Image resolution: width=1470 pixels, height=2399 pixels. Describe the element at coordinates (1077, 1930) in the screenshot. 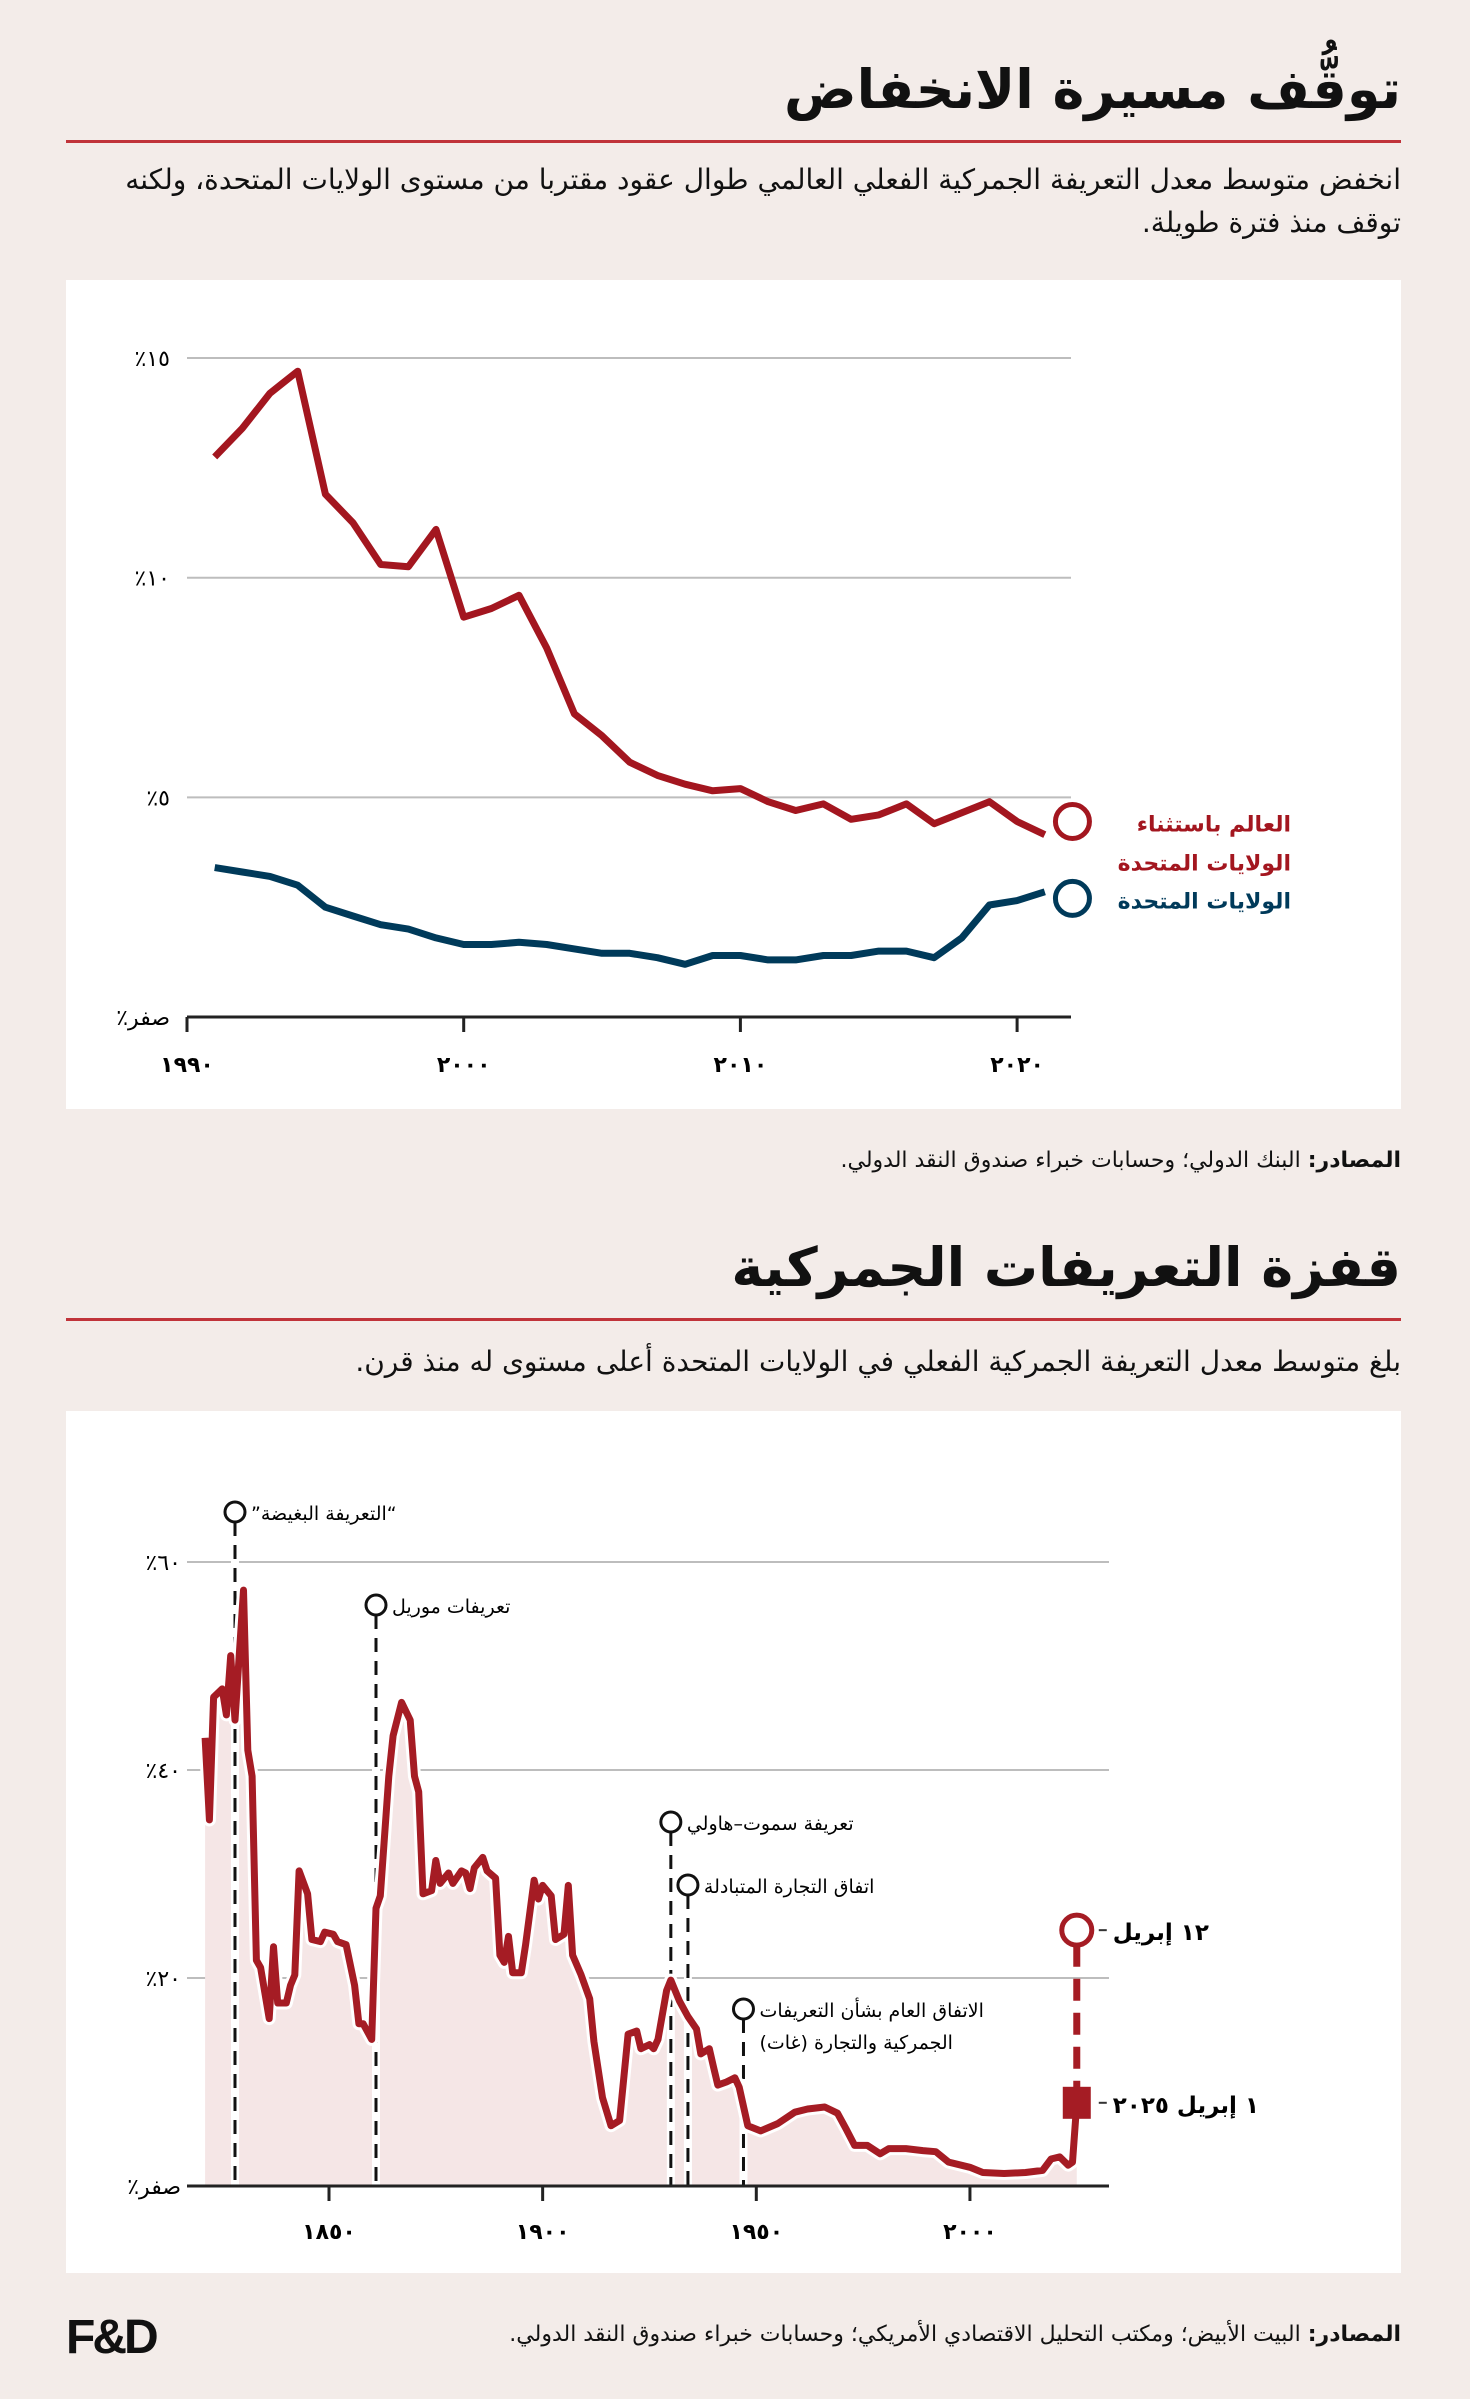

I see `april-12-circle-marker` at that location.